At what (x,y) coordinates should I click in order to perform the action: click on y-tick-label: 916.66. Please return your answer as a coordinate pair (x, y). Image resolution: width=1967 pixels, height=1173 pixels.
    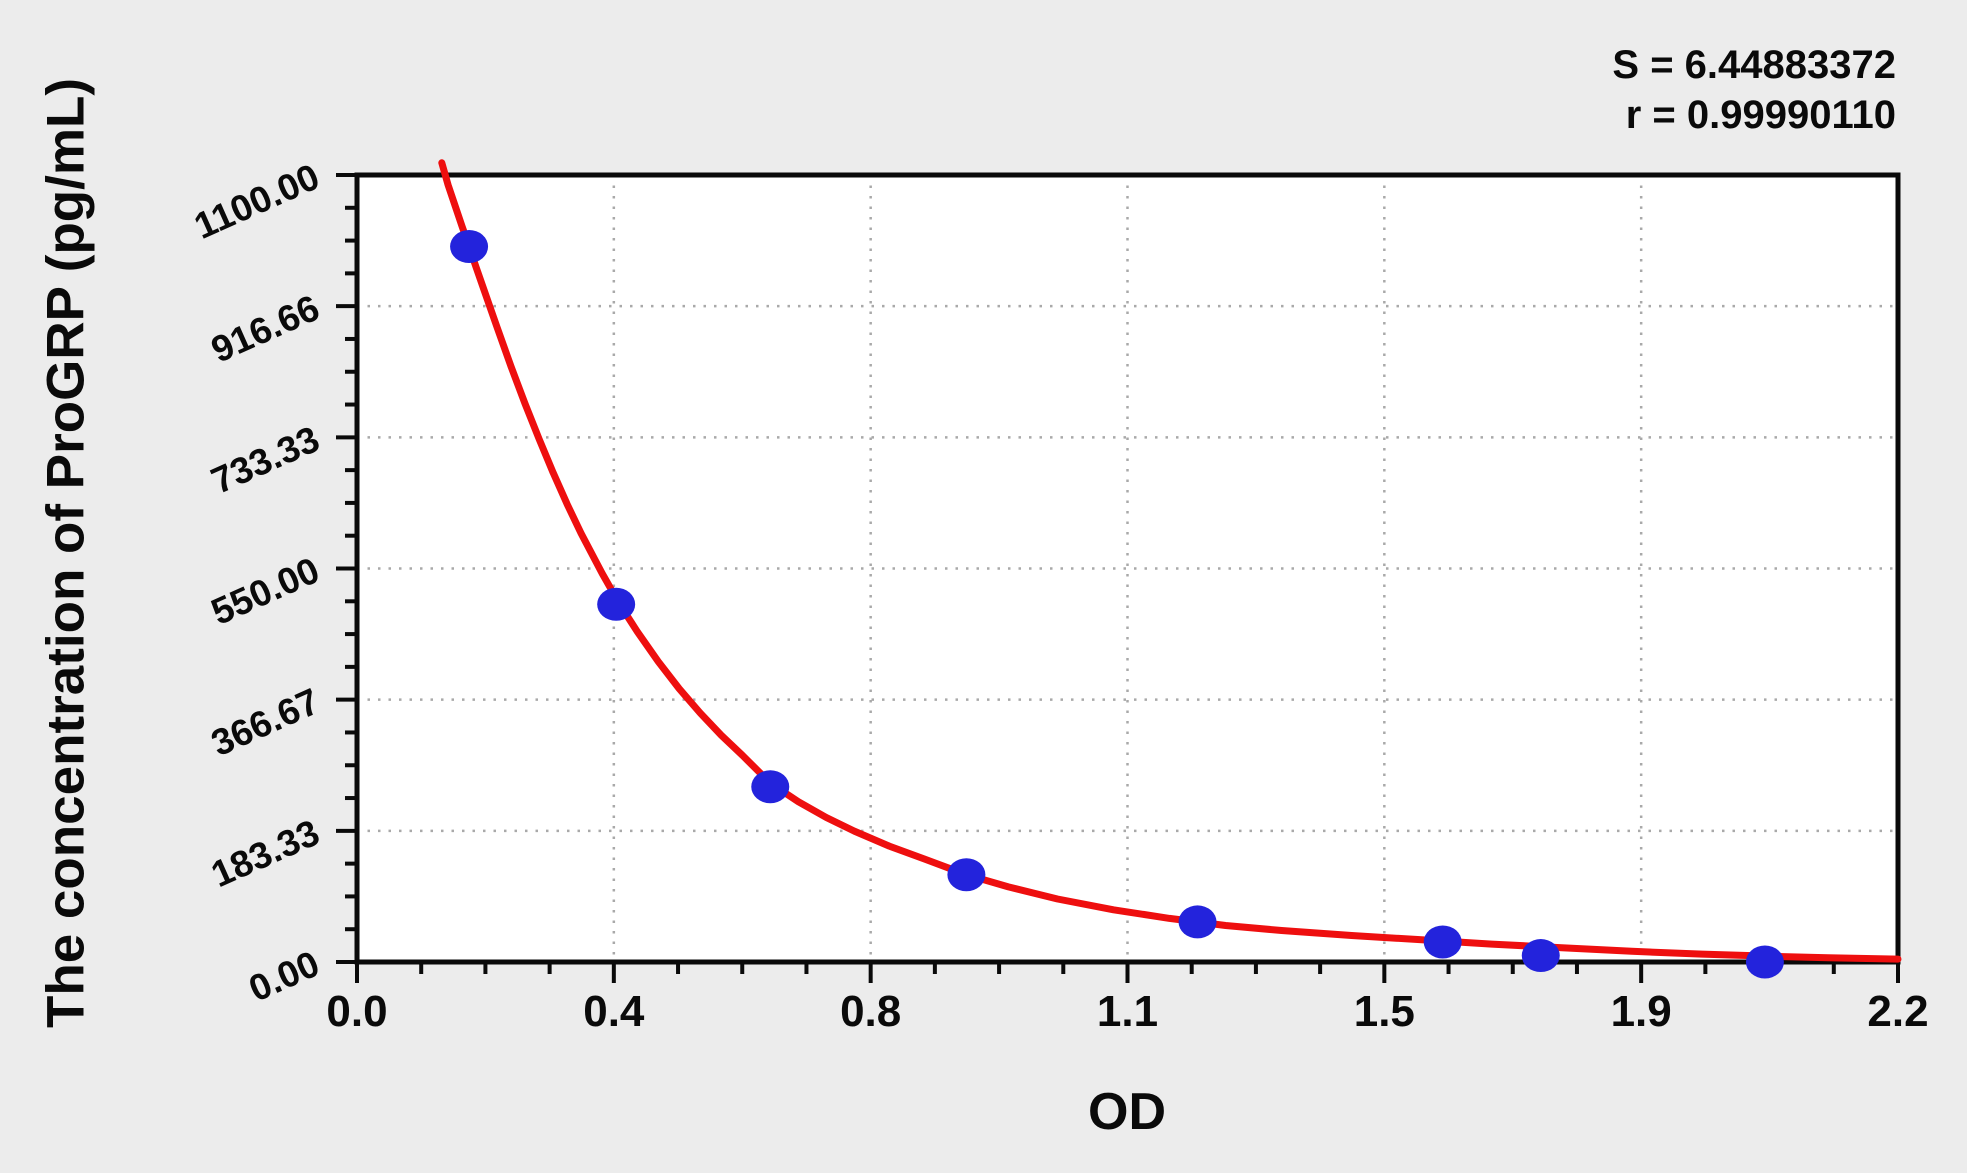
    Looking at the image, I should click on (265, 328).